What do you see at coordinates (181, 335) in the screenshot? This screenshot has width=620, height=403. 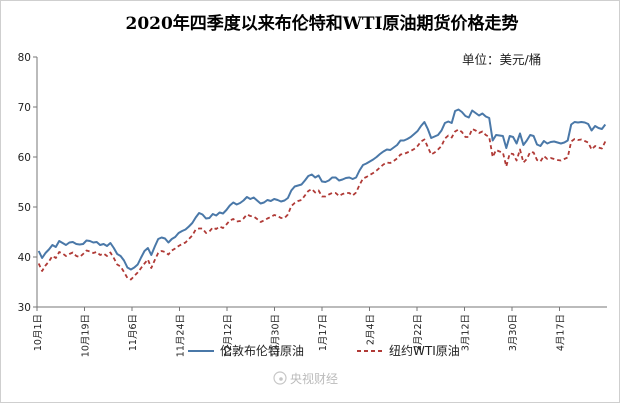 I see `x-tick-label: 11月24日` at bounding box center [181, 335].